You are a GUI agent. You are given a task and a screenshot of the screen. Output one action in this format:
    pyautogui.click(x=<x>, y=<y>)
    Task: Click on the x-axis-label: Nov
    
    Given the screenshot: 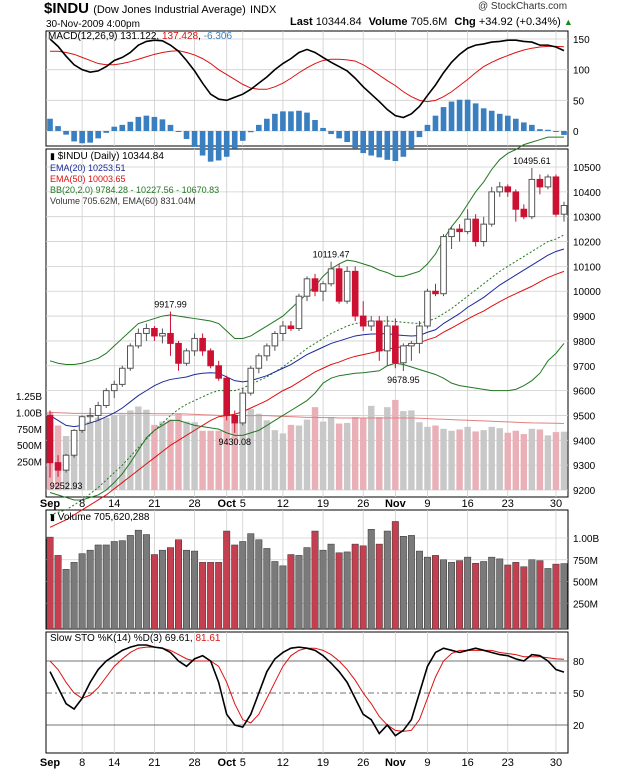 What is the action you would take?
    pyautogui.click(x=396, y=504)
    